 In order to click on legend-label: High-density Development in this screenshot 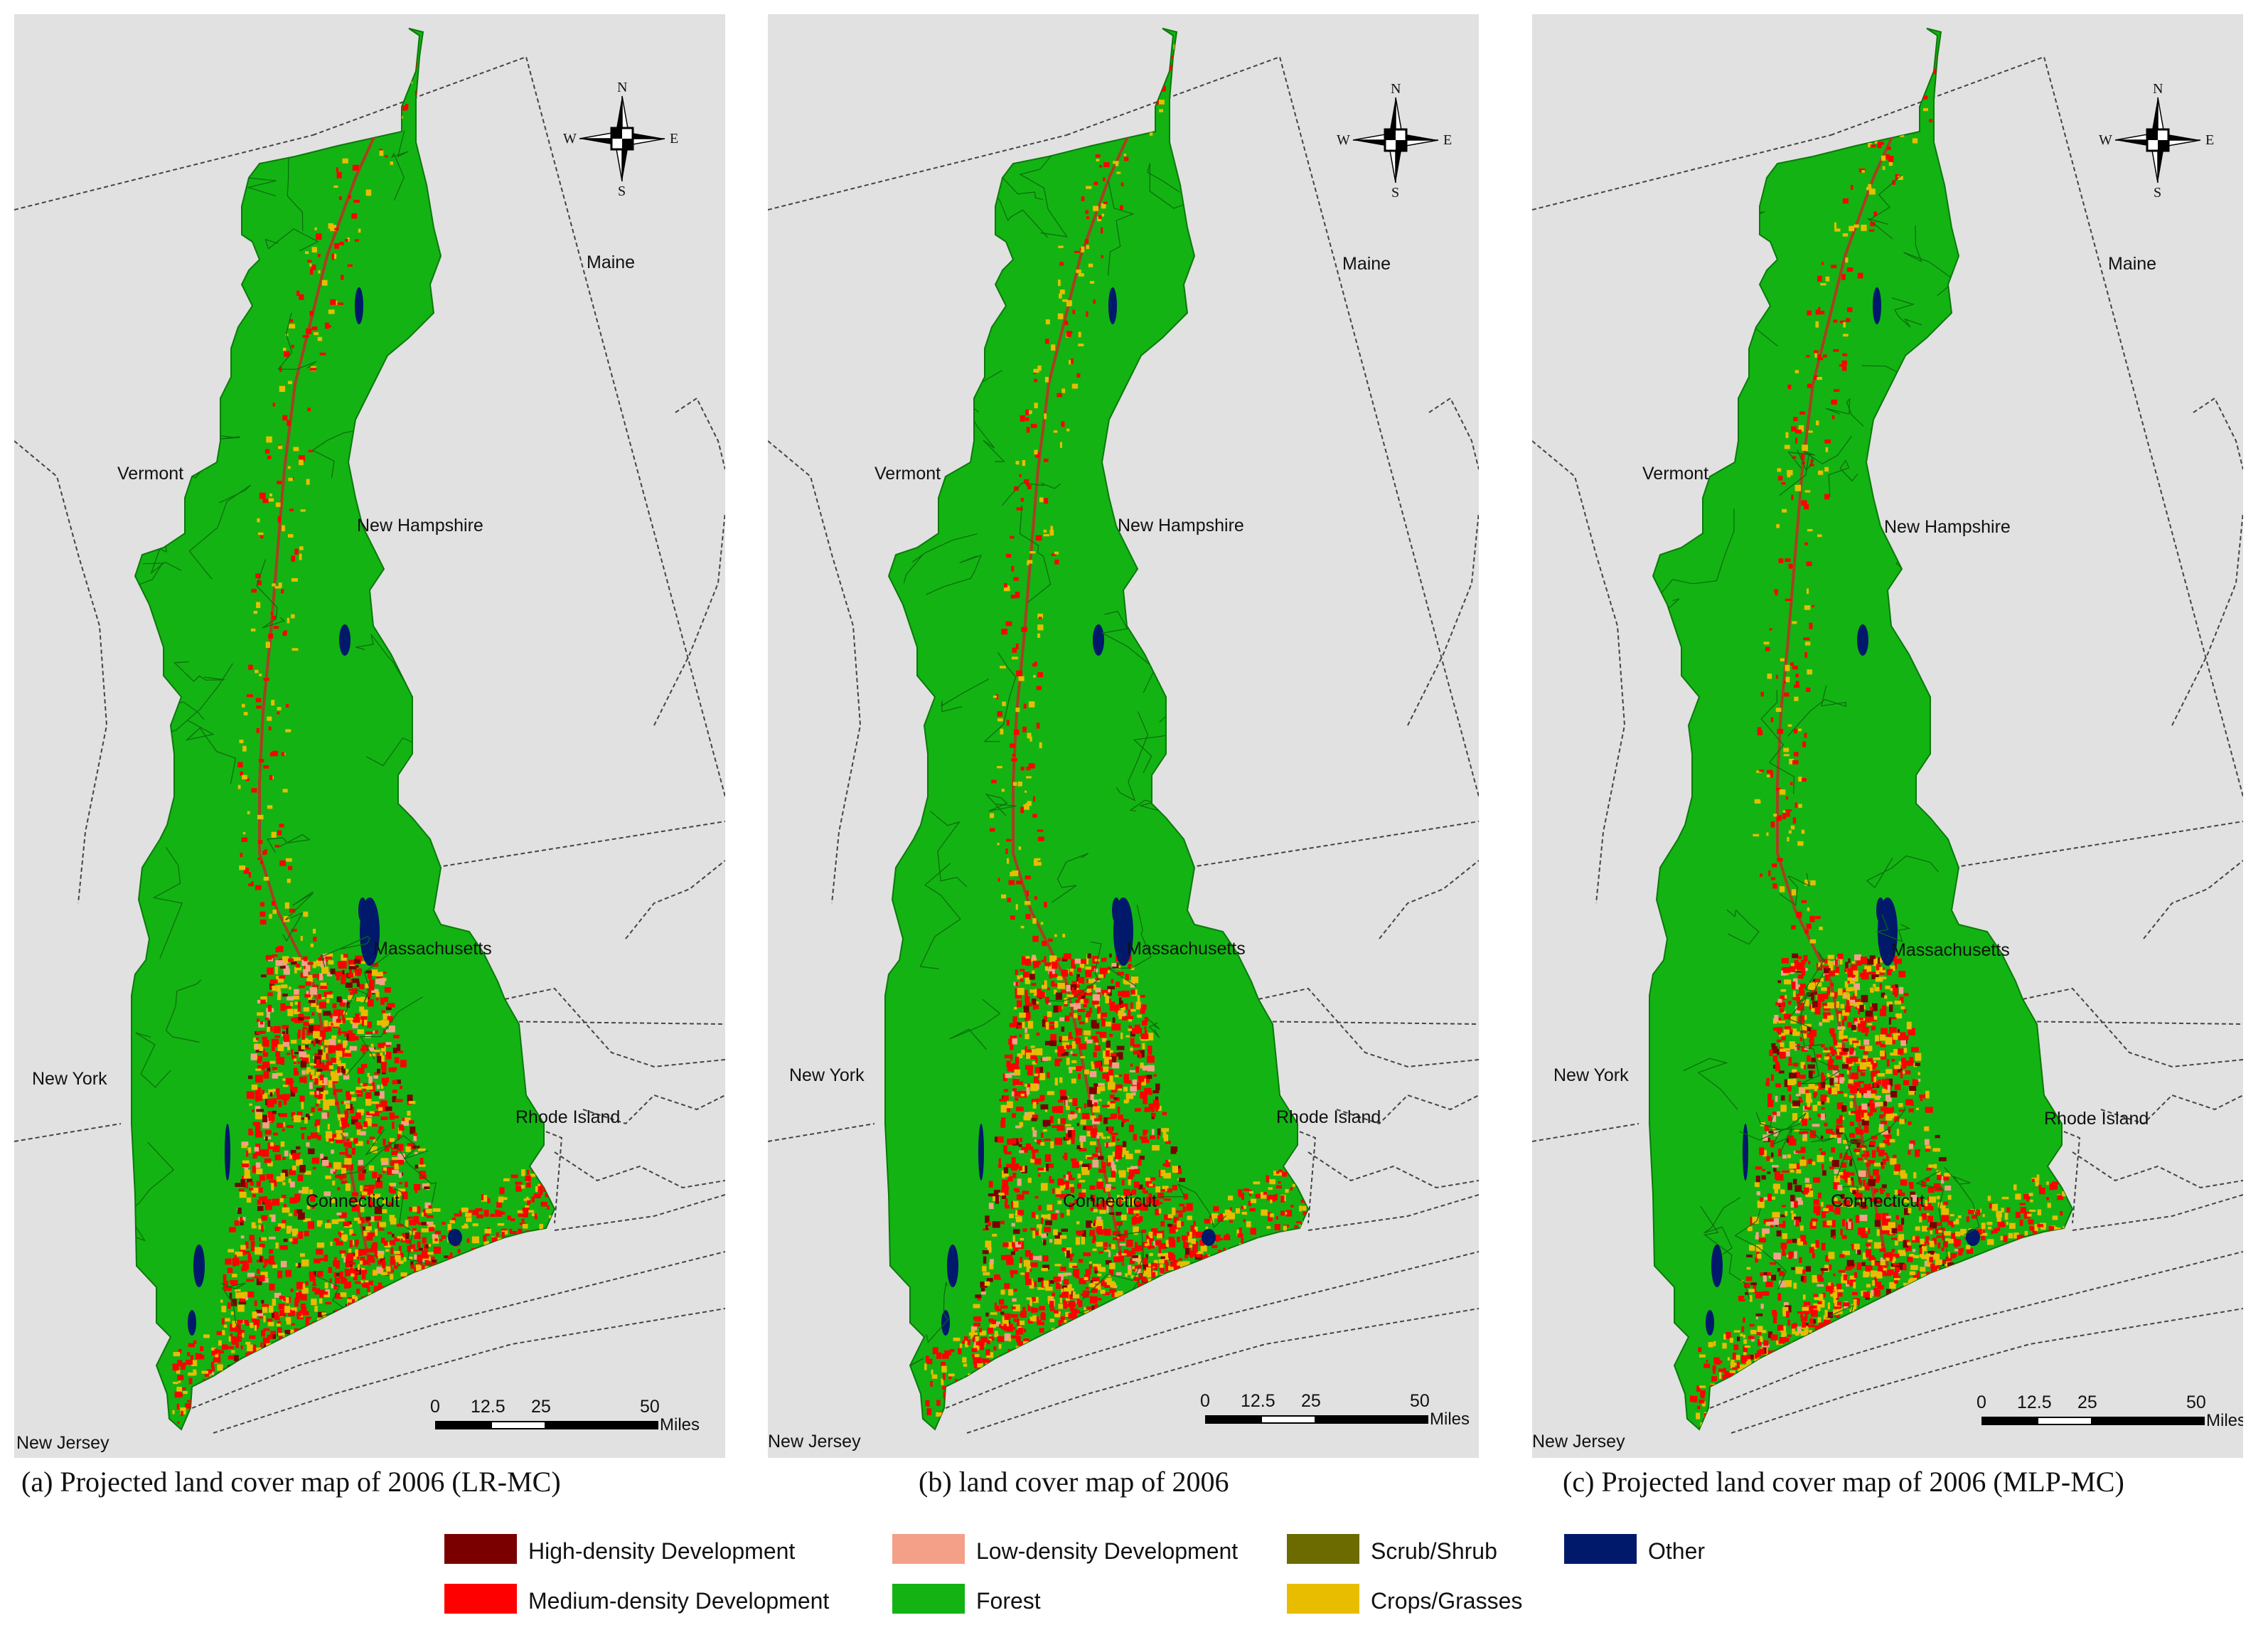, I will do `click(662, 1551)`.